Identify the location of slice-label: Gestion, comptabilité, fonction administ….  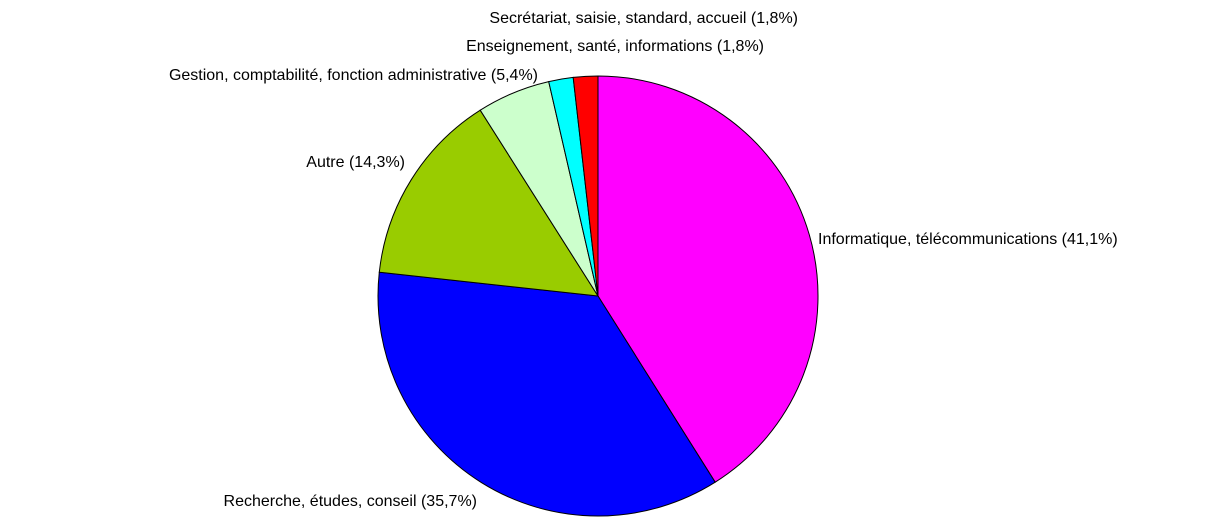
(353, 75).